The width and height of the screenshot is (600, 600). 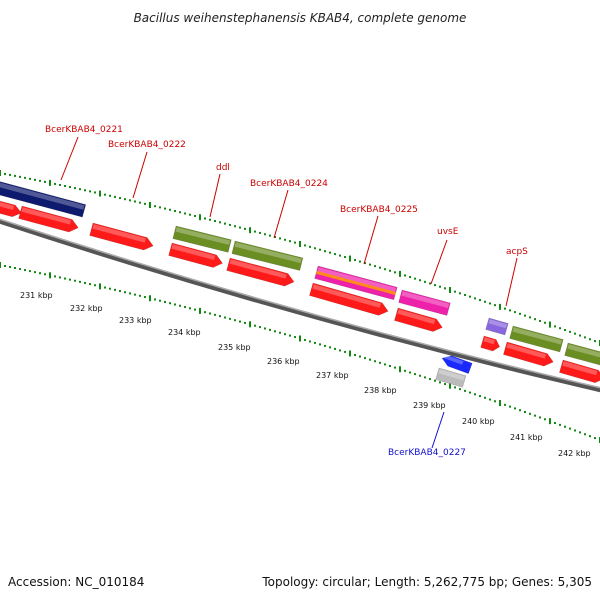 I want to click on minus-strand-arrow, so click(x=457, y=364).